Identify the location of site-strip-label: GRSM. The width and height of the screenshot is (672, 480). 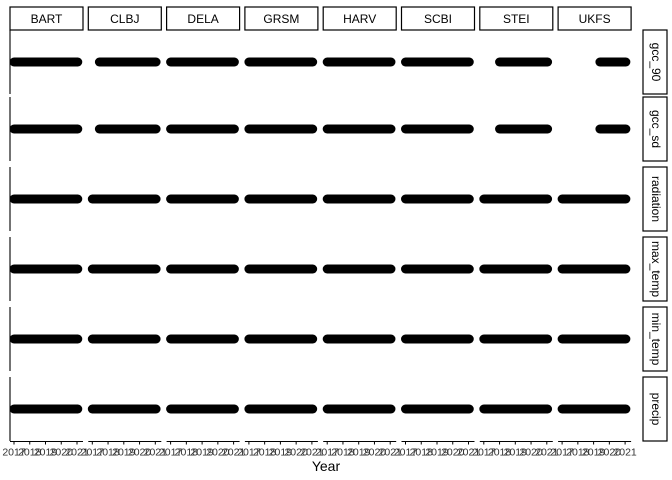
(281, 19).